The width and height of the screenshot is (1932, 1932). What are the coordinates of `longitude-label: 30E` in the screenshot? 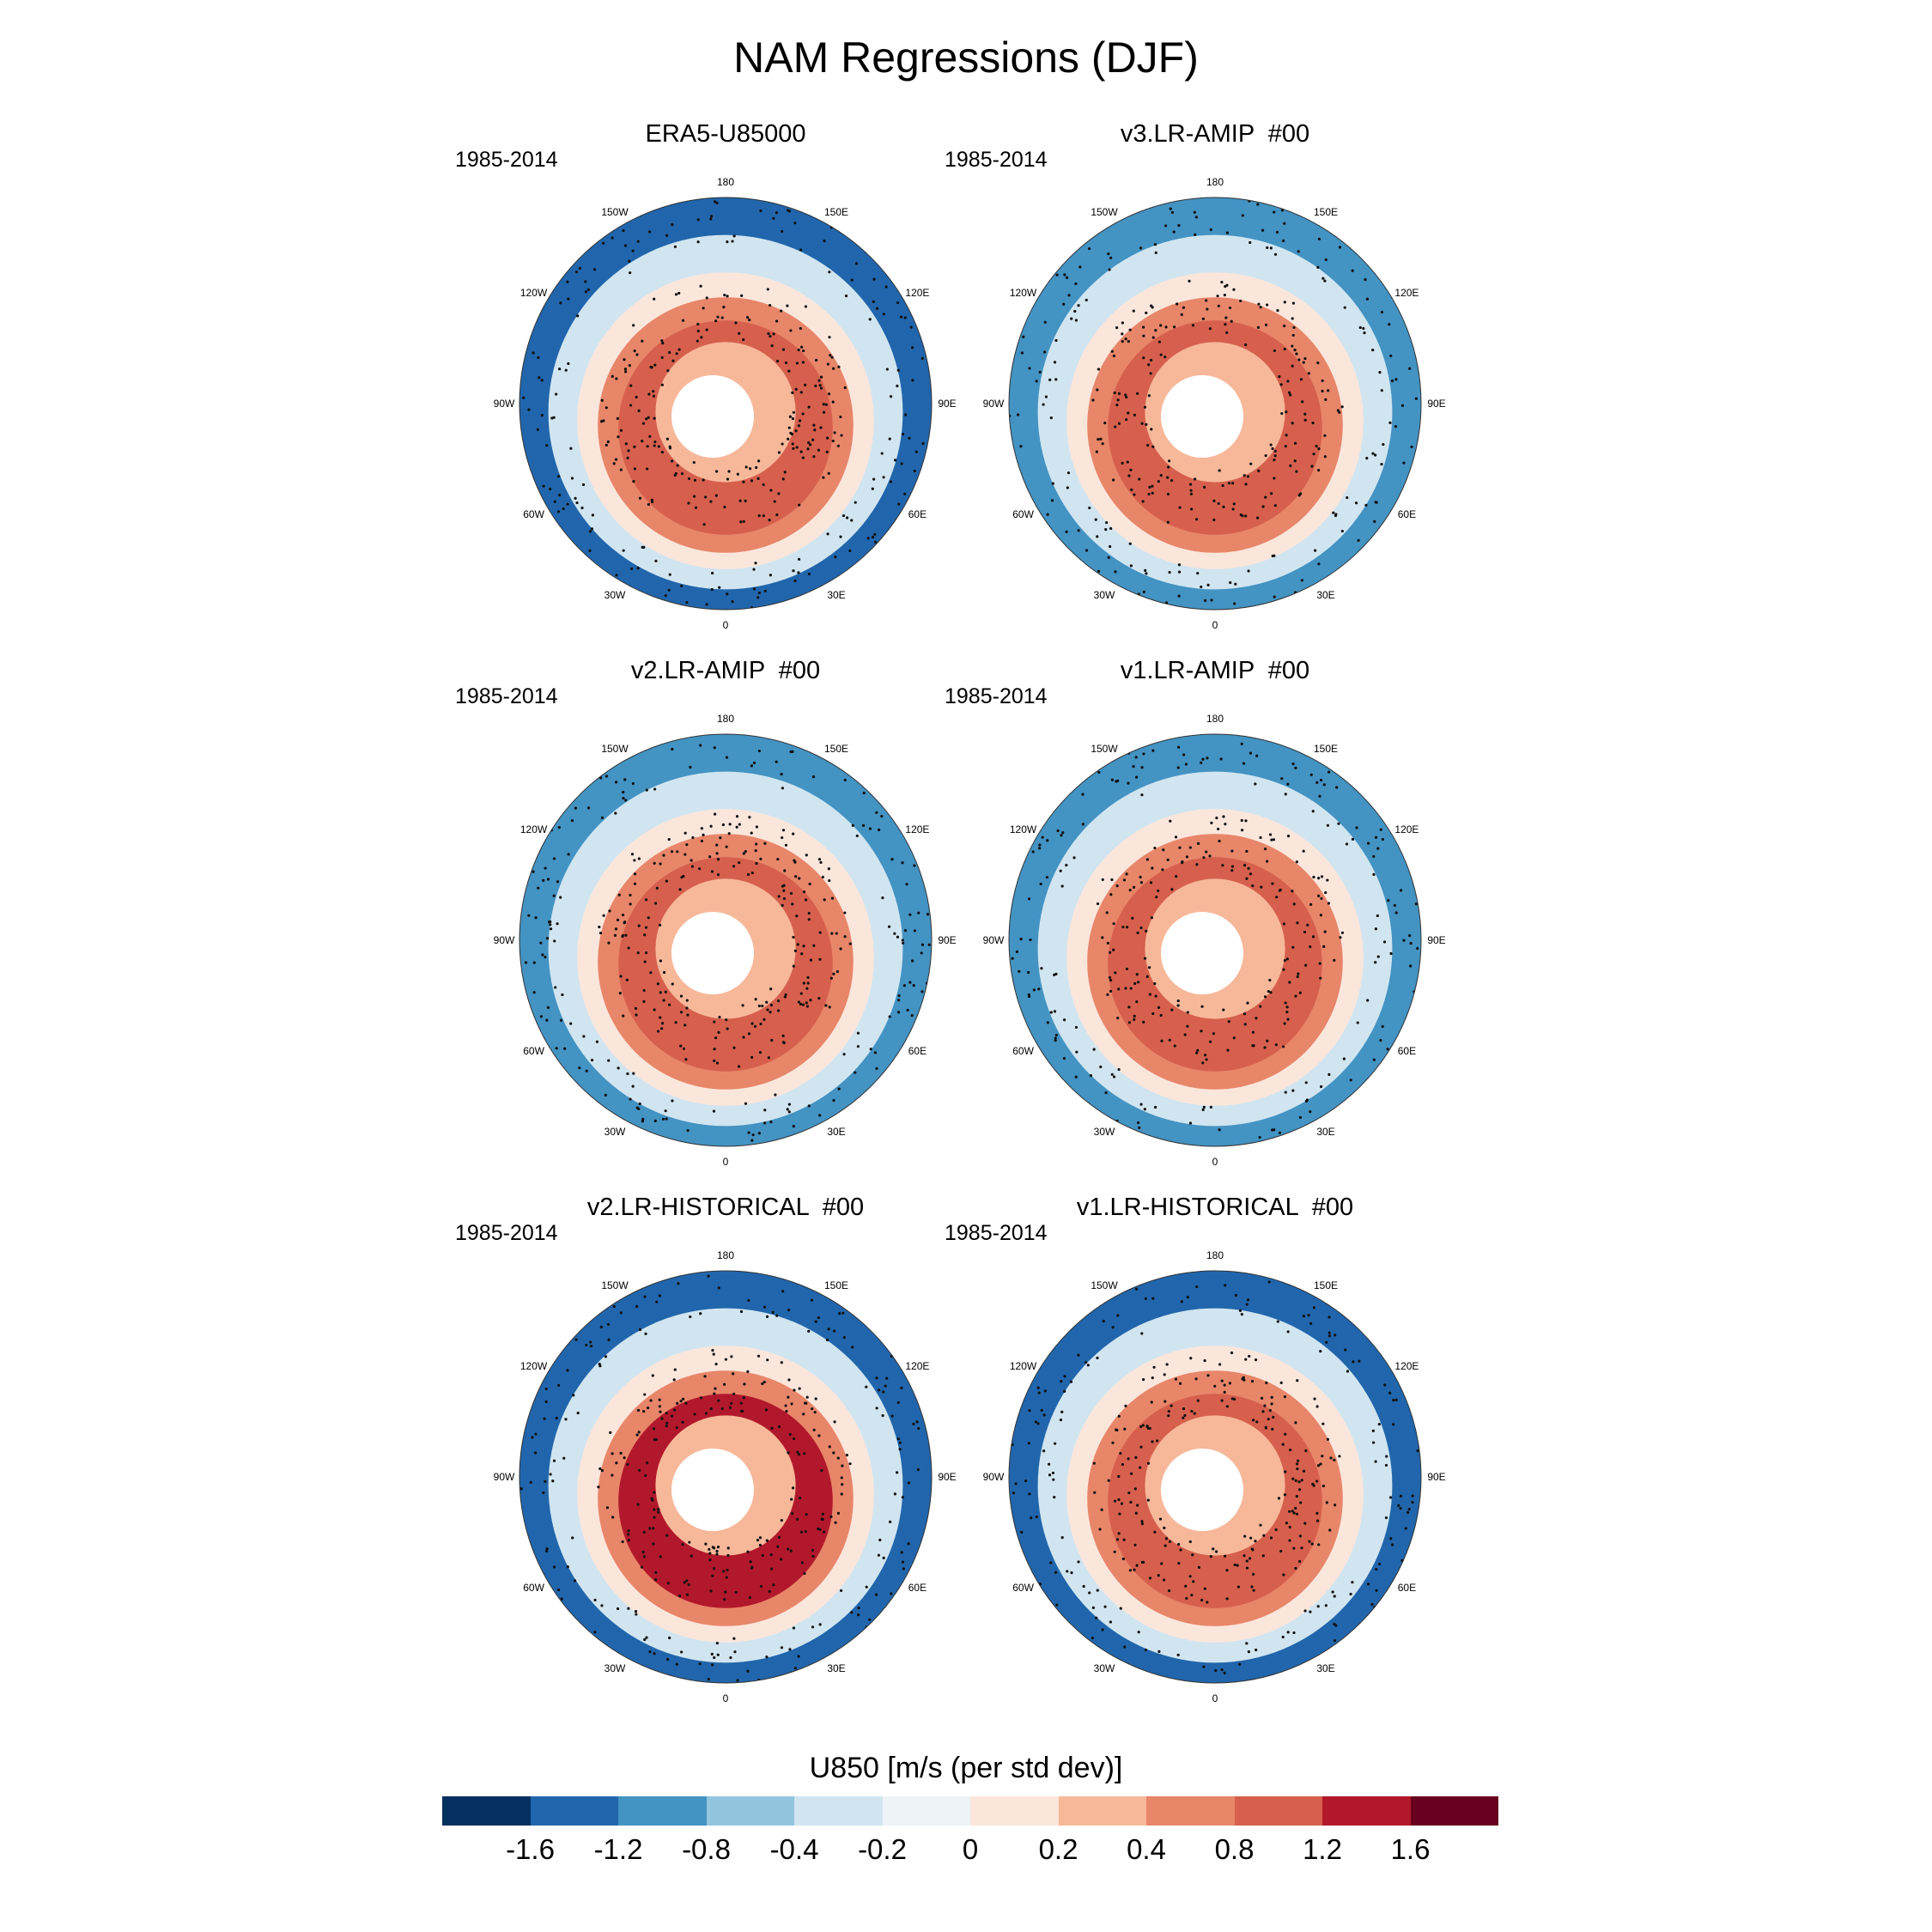 It's located at (1325, 1133).